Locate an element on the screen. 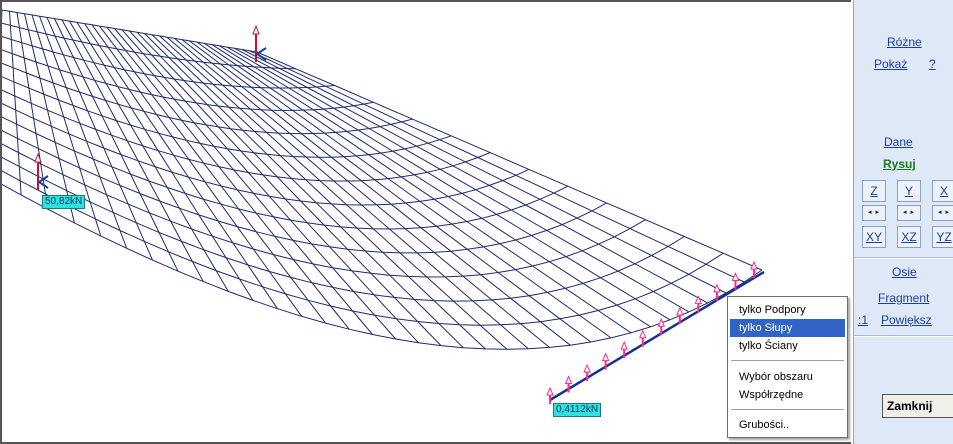  axis-y-button: Y is located at coordinates (909, 191).